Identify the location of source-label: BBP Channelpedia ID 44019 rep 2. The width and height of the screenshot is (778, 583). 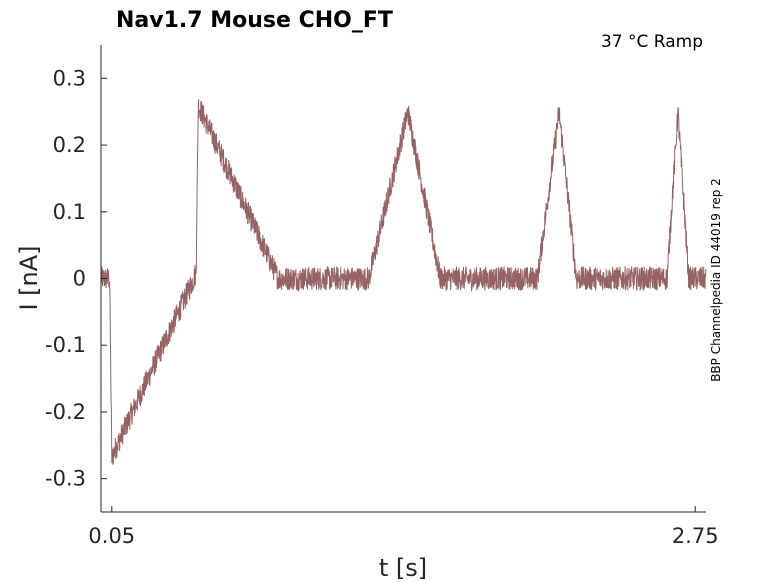
(716, 280).